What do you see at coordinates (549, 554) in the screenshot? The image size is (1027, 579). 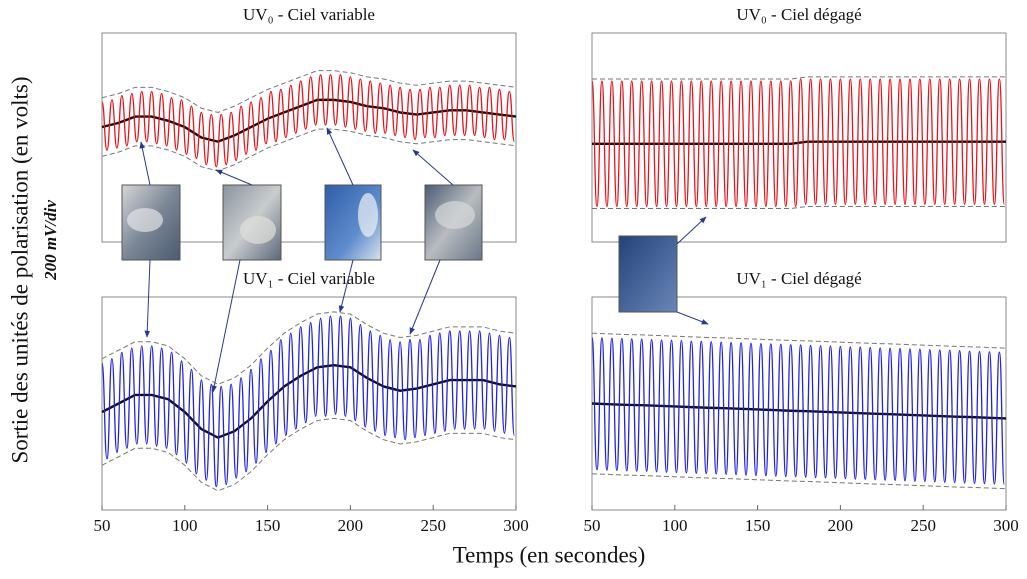 I see `x-axis-label: Temps (en secondes)` at bounding box center [549, 554].